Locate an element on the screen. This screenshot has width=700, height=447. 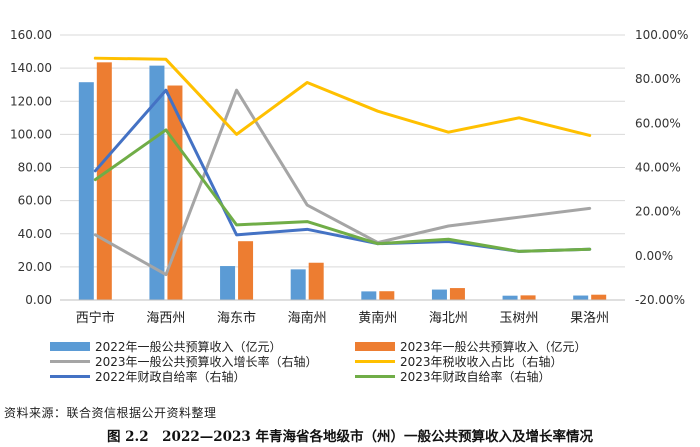
y-left-tick-label: 0.00 is located at coordinates (38, 300).